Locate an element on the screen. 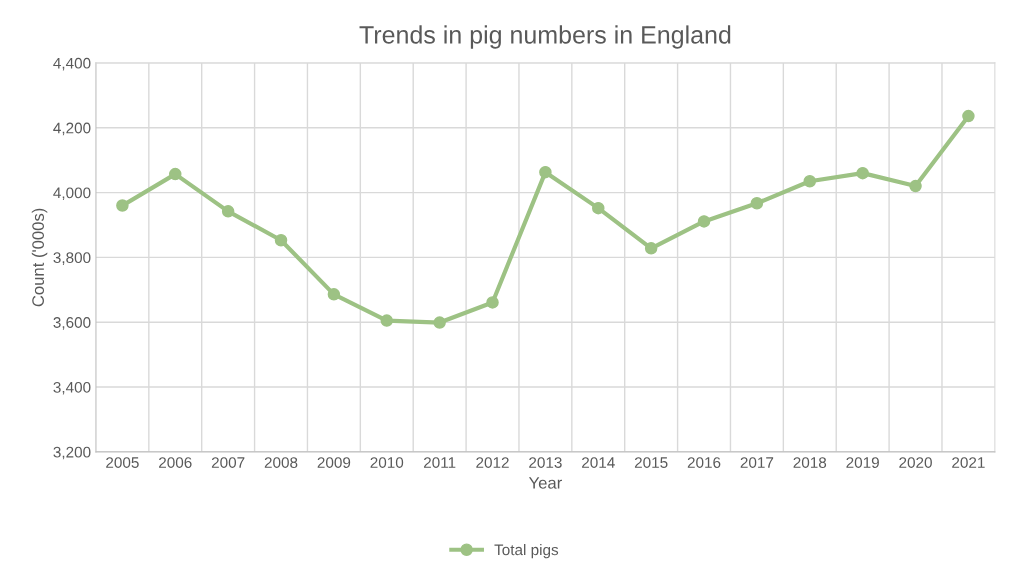  y-tick-label: 3,200 is located at coordinates (72, 453).